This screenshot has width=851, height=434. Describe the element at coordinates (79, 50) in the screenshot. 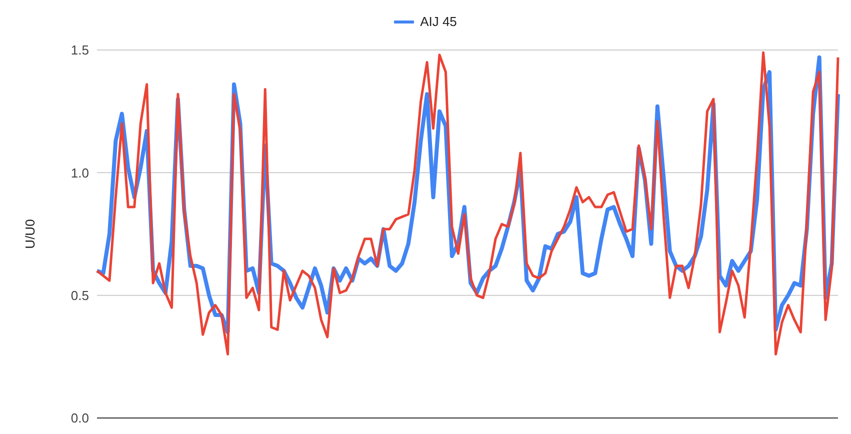

I see `y-tick-label: 1.5` at that location.